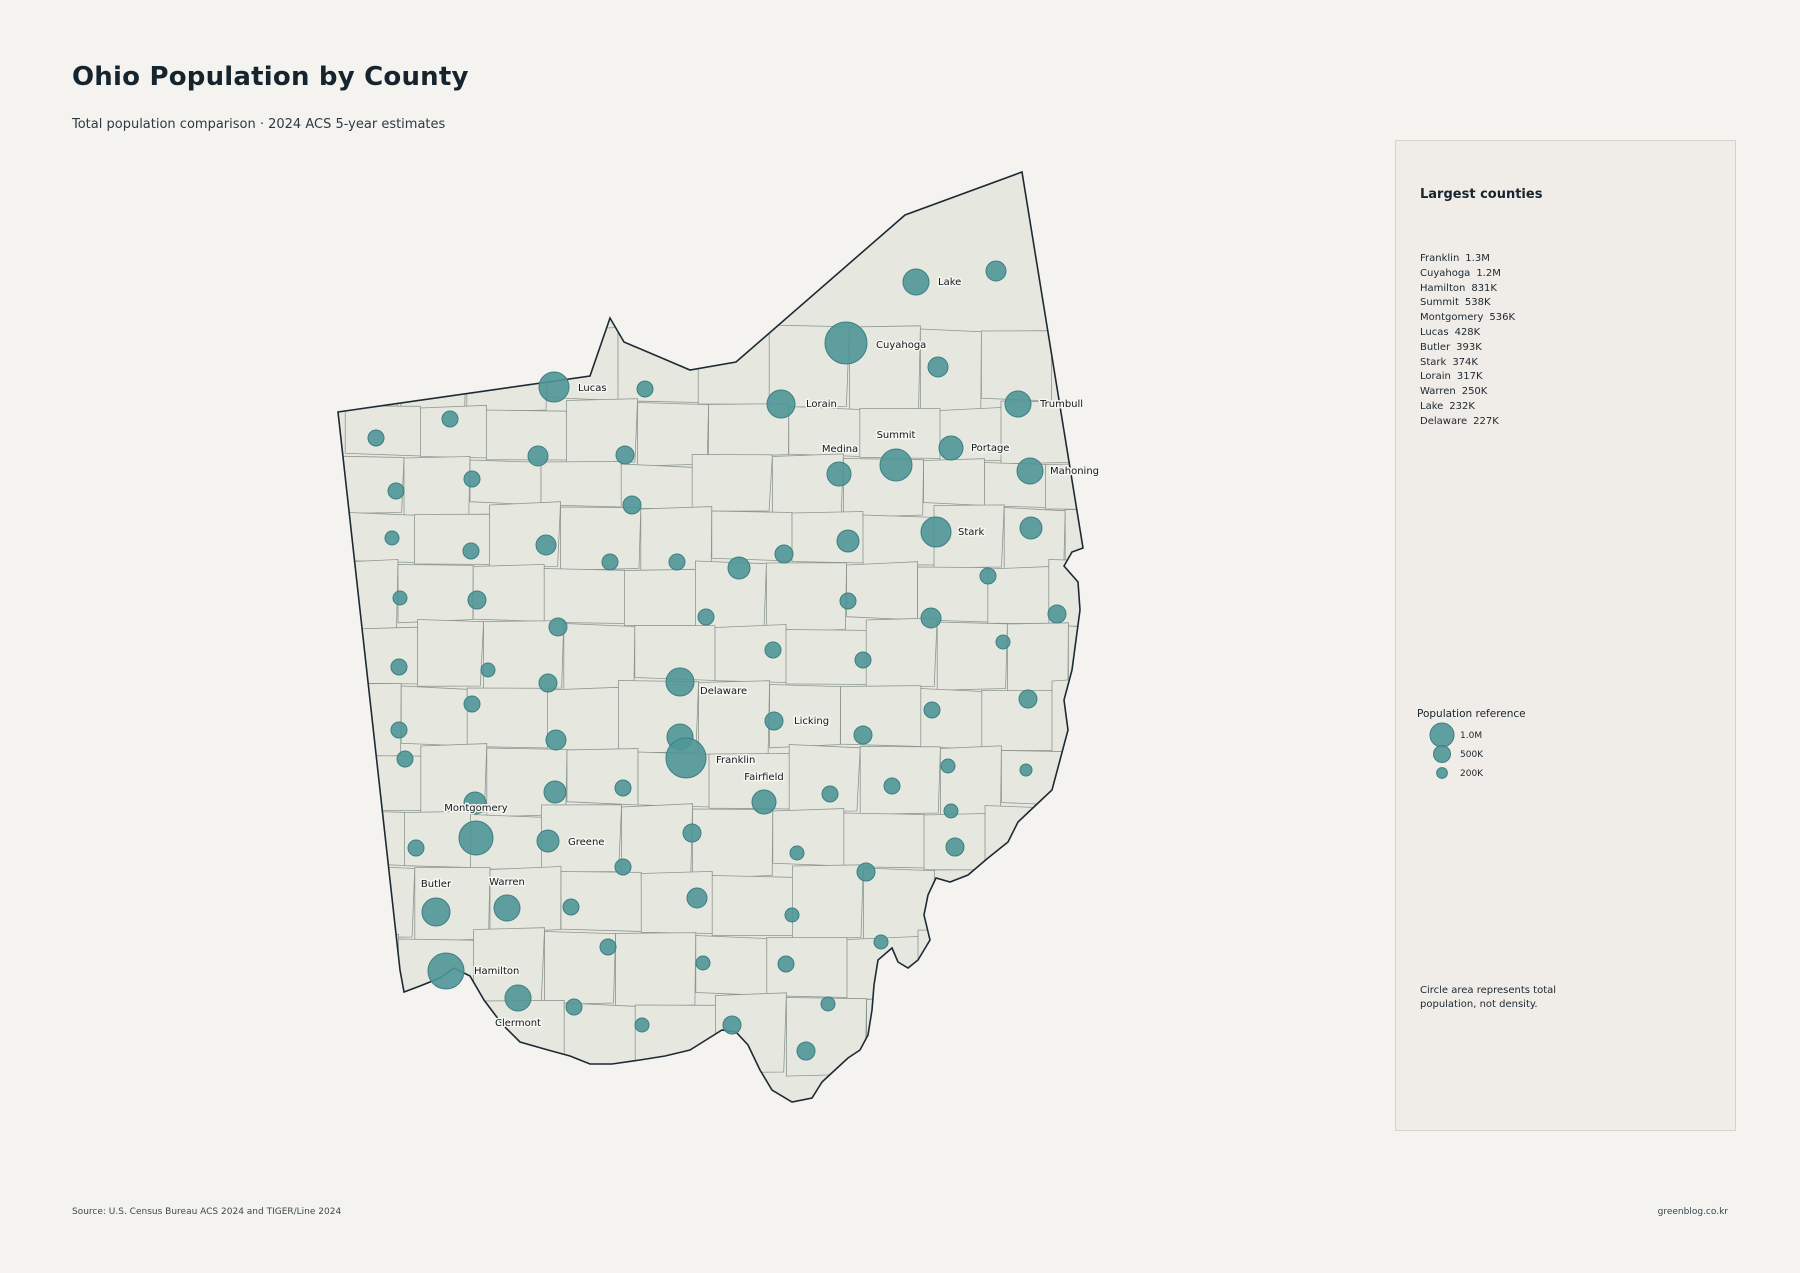  I want to click on county-population: 250K, so click(1474, 392).